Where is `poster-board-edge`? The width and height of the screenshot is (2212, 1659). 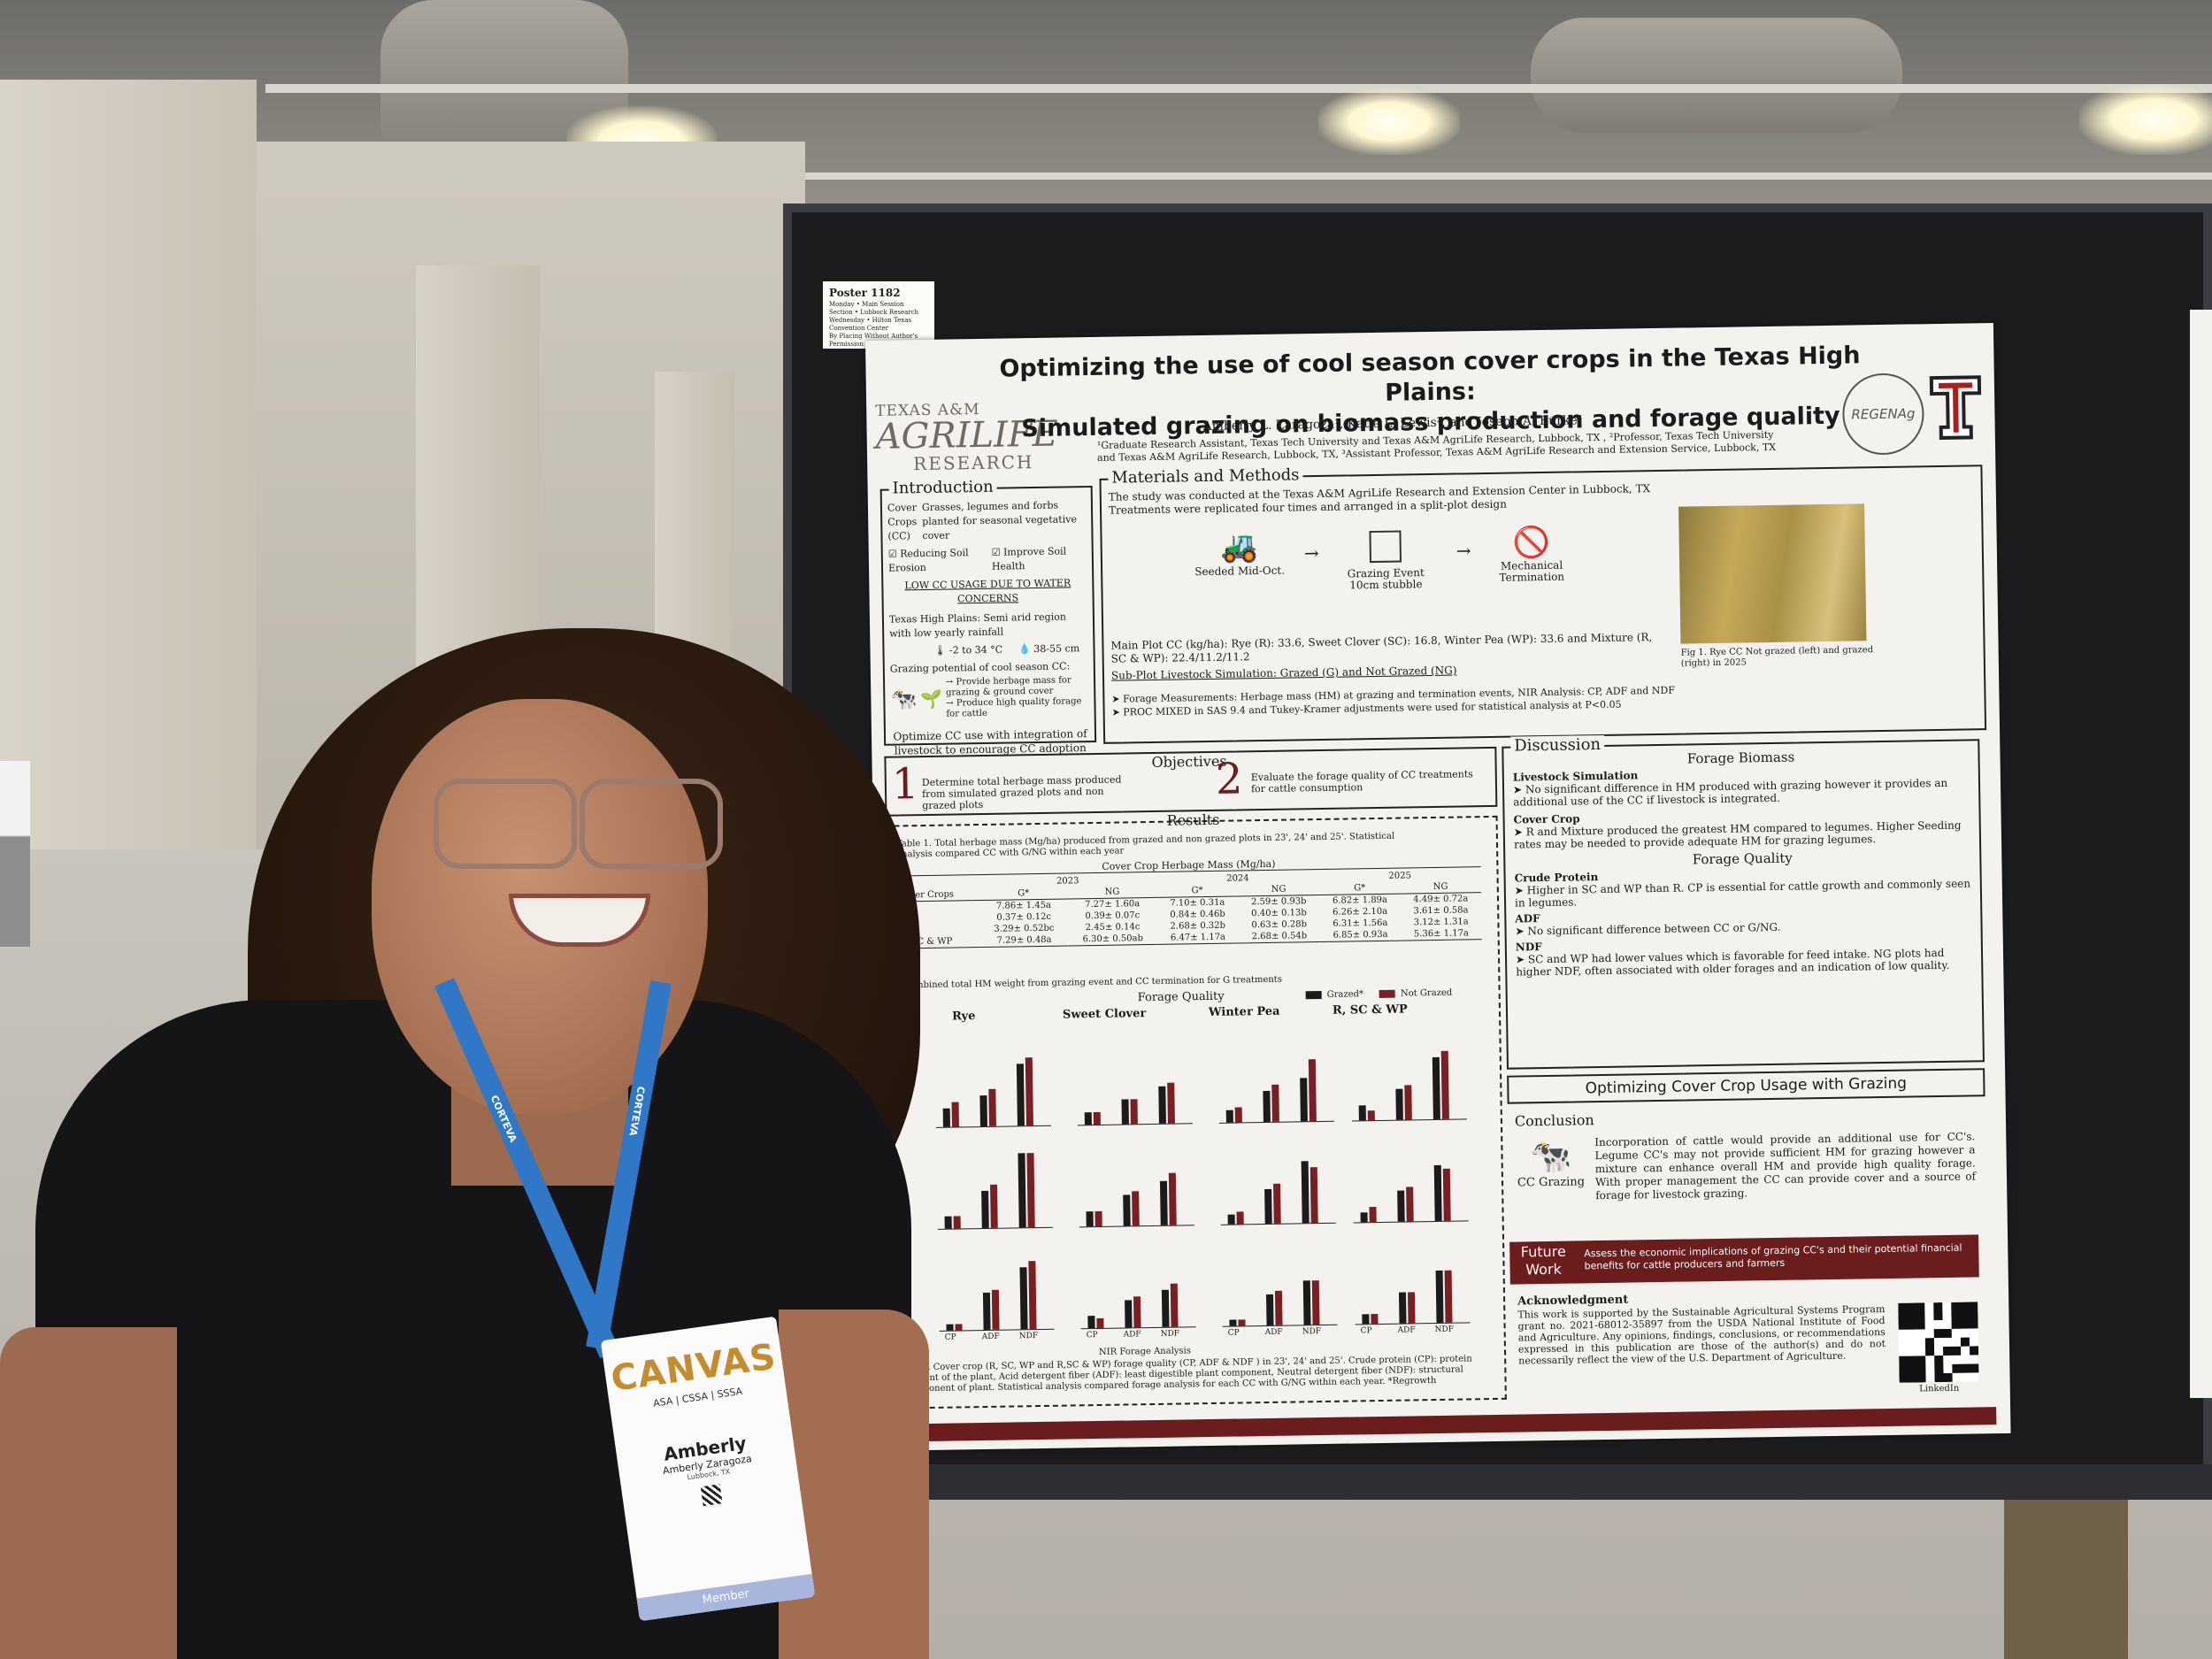 poster-board-edge is located at coordinates (1497, 1482).